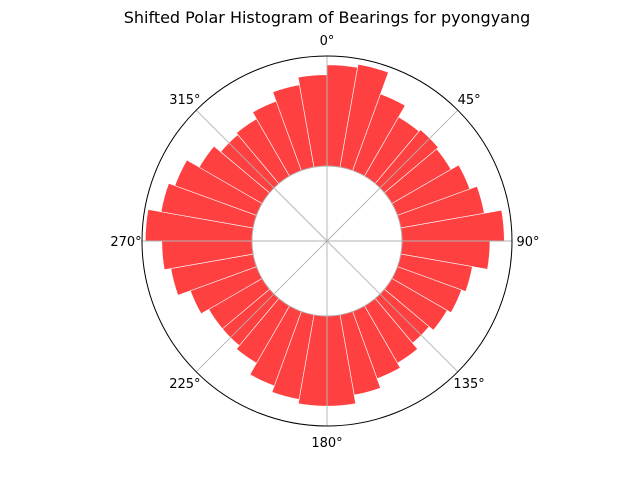 The height and width of the screenshot is (480, 640). I want to click on angle-tick-label: 45°, so click(469, 100).